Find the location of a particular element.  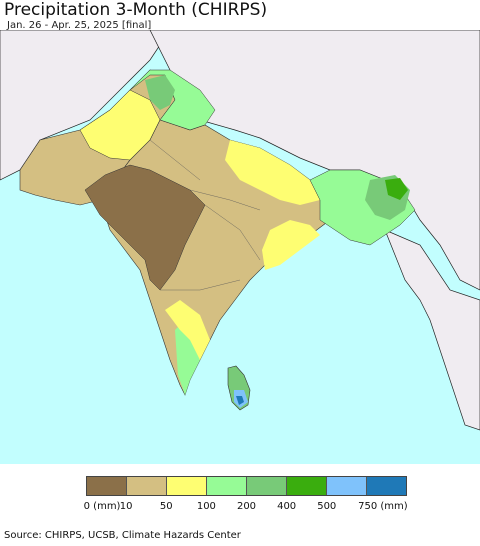

region-sri-lanka-wettest is located at coordinates (240, 400).